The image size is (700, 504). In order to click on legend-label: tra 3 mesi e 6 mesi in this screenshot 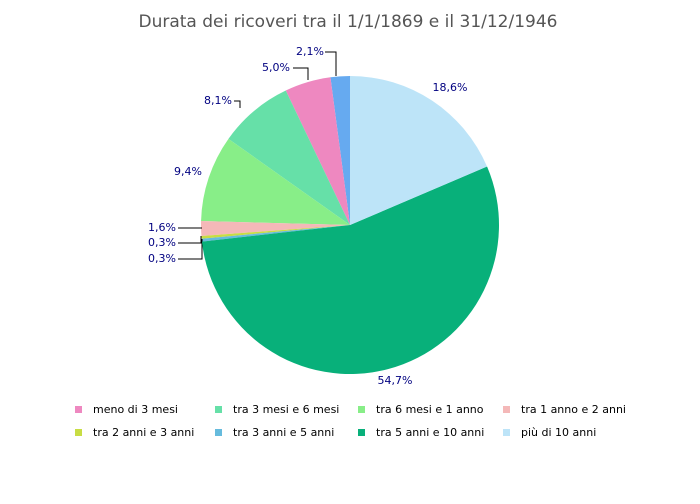, I will do `click(286, 409)`.